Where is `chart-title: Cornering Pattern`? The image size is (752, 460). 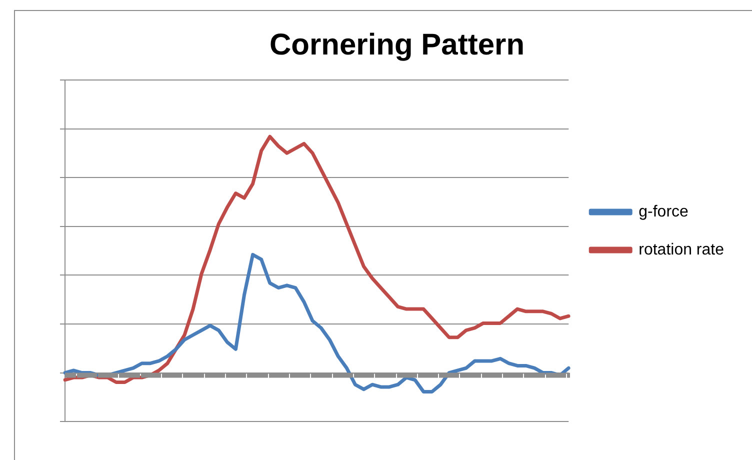
chart-title: Cornering Pattern is located at coordinates (397, 45).